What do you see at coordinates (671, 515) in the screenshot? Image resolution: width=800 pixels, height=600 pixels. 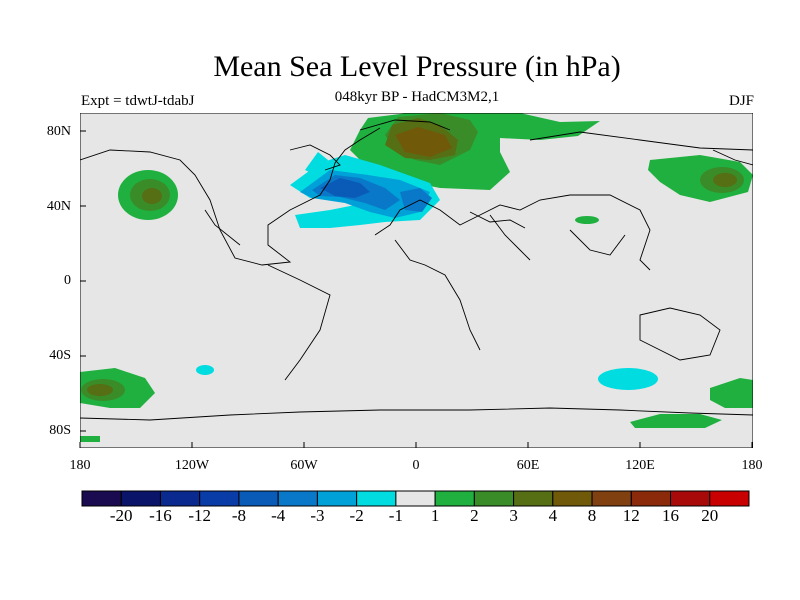 I see `colorbar-label-14: 16` at bounding box center [671, 515].